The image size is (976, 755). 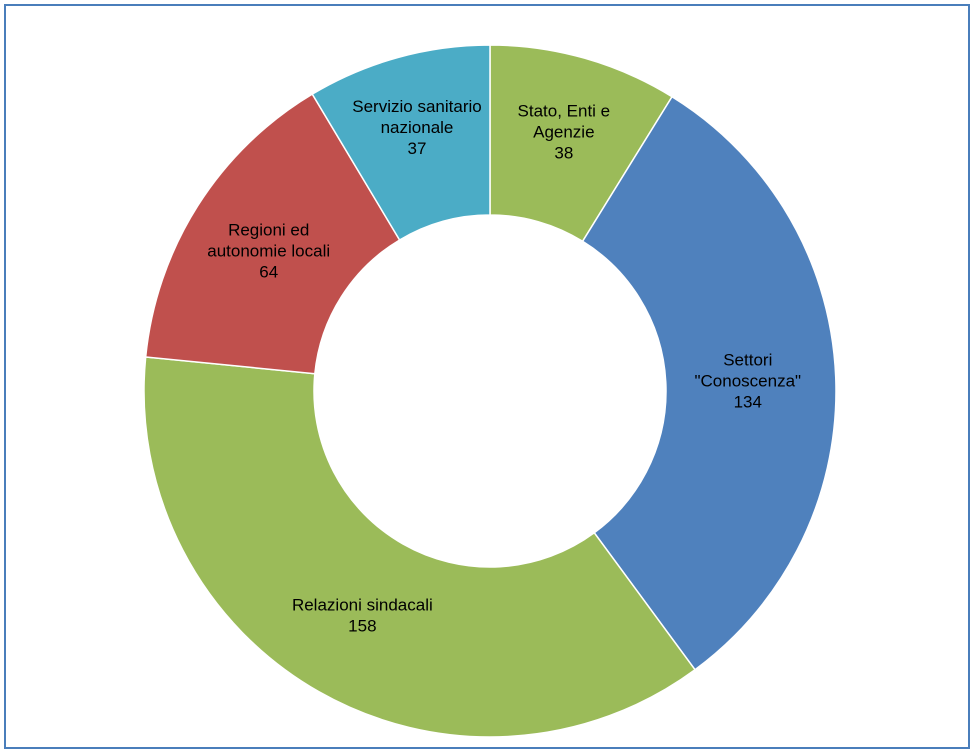 I want to click on slice-value-label-0: 38, so click(x=563, y=152).